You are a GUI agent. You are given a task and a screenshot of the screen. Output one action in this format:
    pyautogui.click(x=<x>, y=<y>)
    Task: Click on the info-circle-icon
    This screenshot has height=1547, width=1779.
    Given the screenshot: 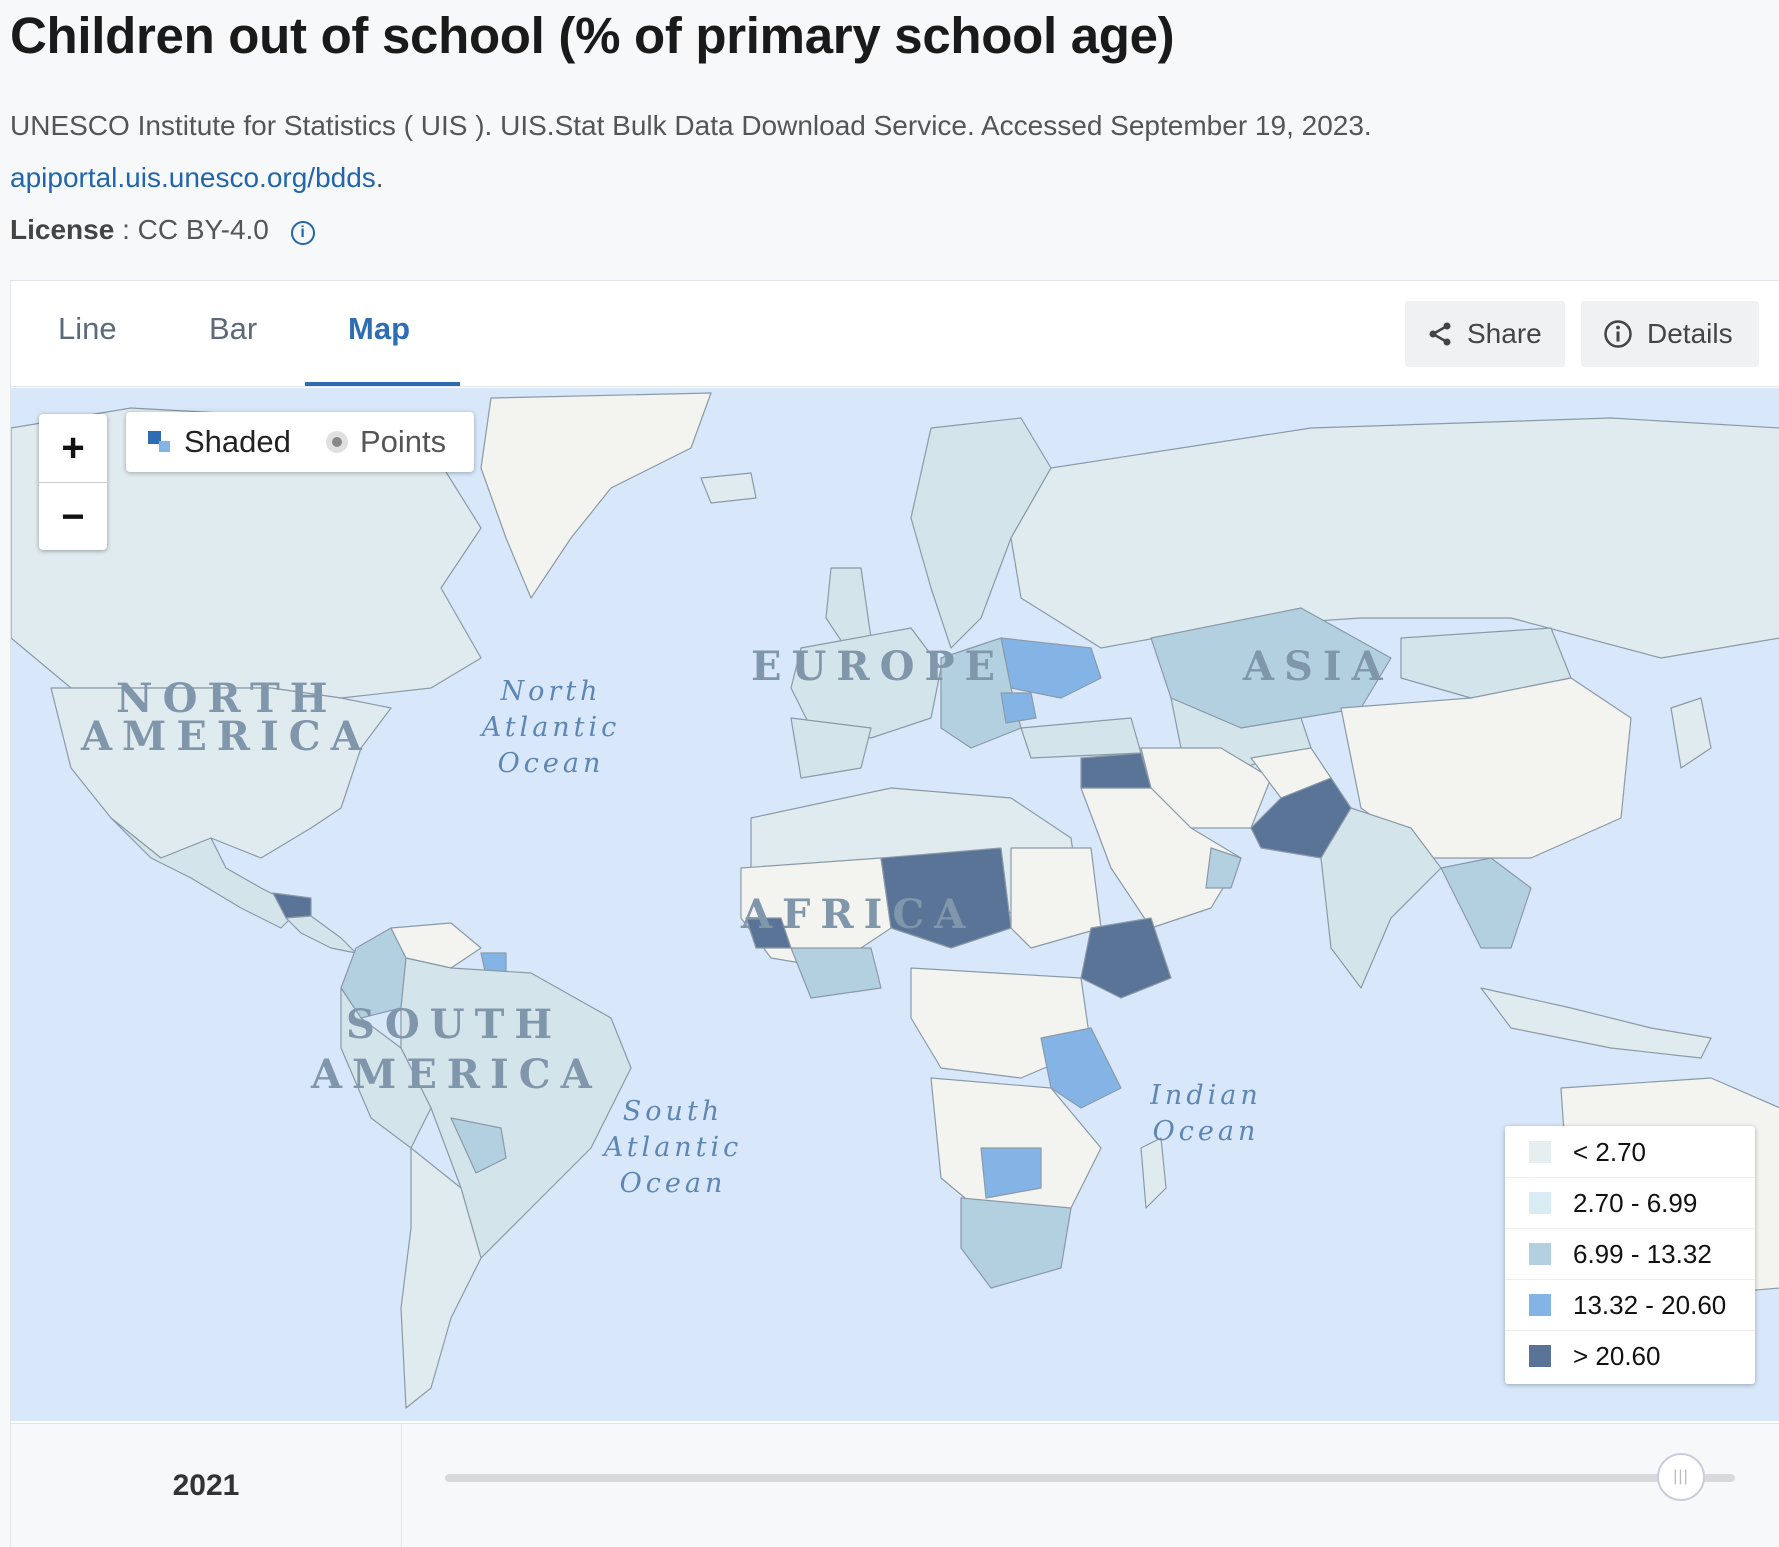 What is the action you would take?
    pyautogui.click(x=1618, y=334)
    